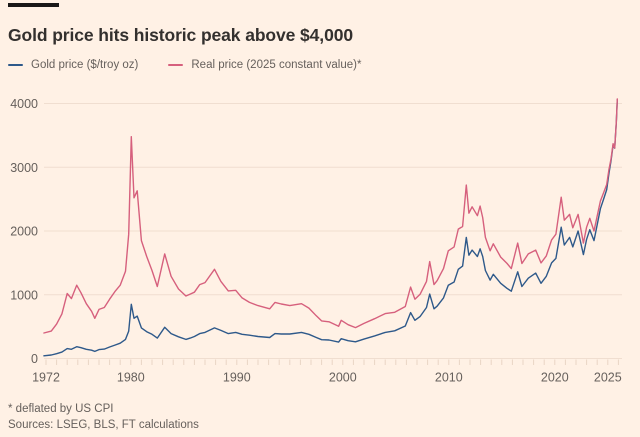  I want to click on x-axis-label-2000: 2000, so click(343, 378).